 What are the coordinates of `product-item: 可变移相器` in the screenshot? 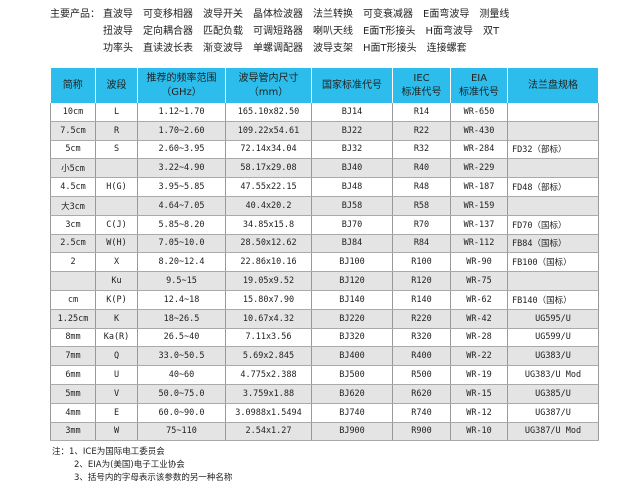 It's located at (168, 14).